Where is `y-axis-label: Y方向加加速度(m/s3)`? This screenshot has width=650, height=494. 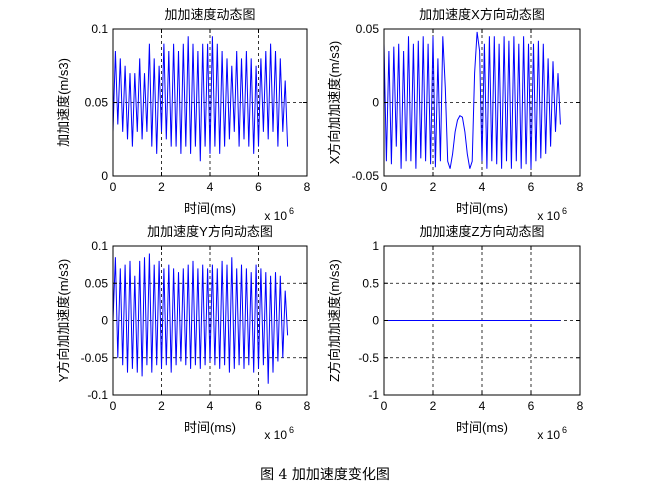
y-axis-label: Y方向加加速度(m/s3) is located at coordinates (63, 321).